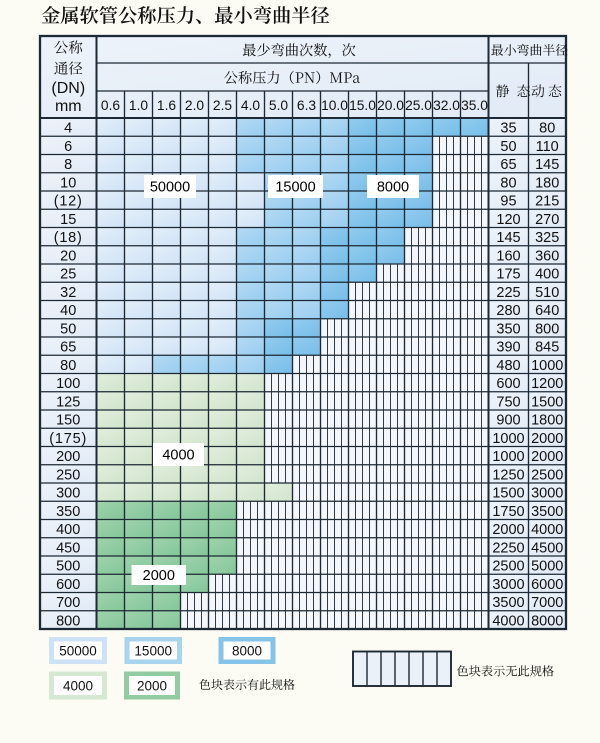 This screenshot has width=600, height=743. Describe the element at coordinates (508, 220) in the screenshot. I see `svg-text: 120` at that location.